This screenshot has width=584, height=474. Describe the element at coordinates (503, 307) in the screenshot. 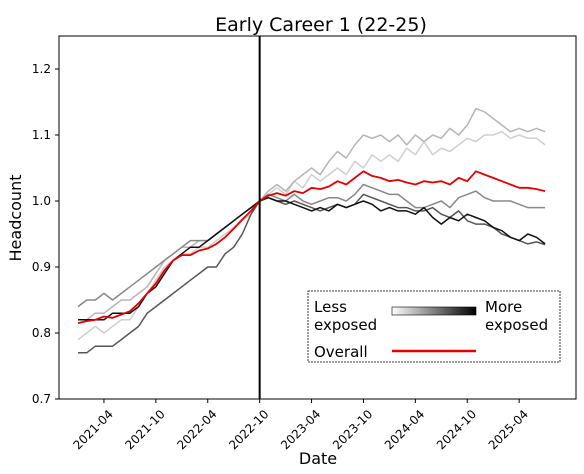

I see `legend-more-label-1: More` at that location.